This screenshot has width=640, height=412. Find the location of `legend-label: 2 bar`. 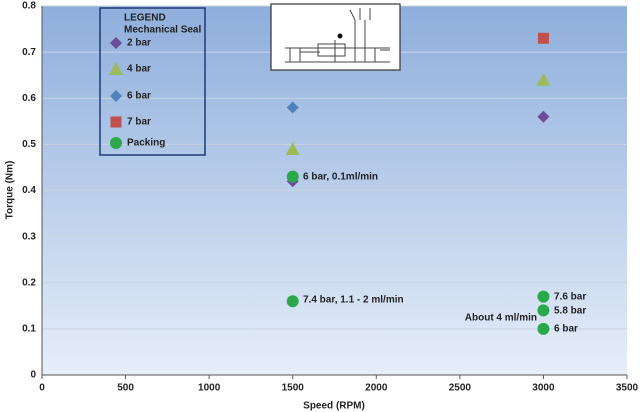

legend-label: 2 bar is located at coordinates (139, 43).